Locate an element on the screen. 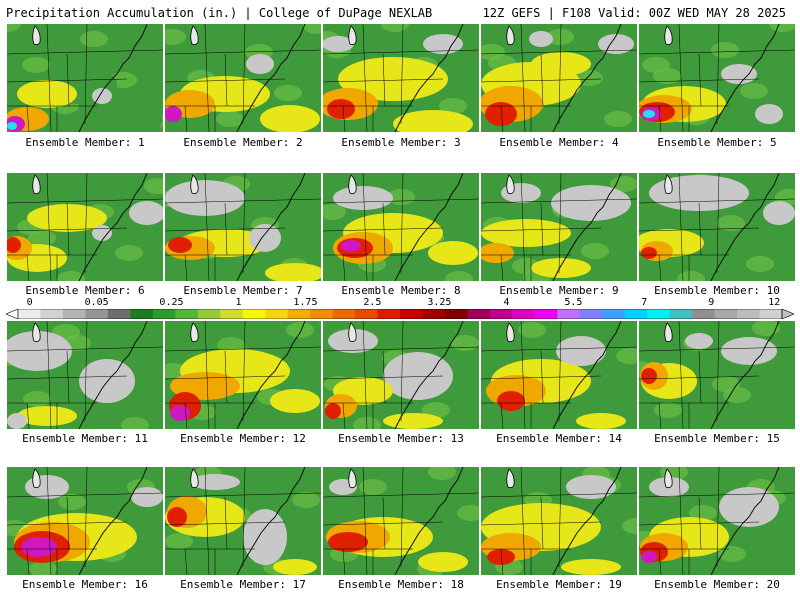  ensemble-member-caption: Ensemble Member: 6 is located at coordinates (85, 290).